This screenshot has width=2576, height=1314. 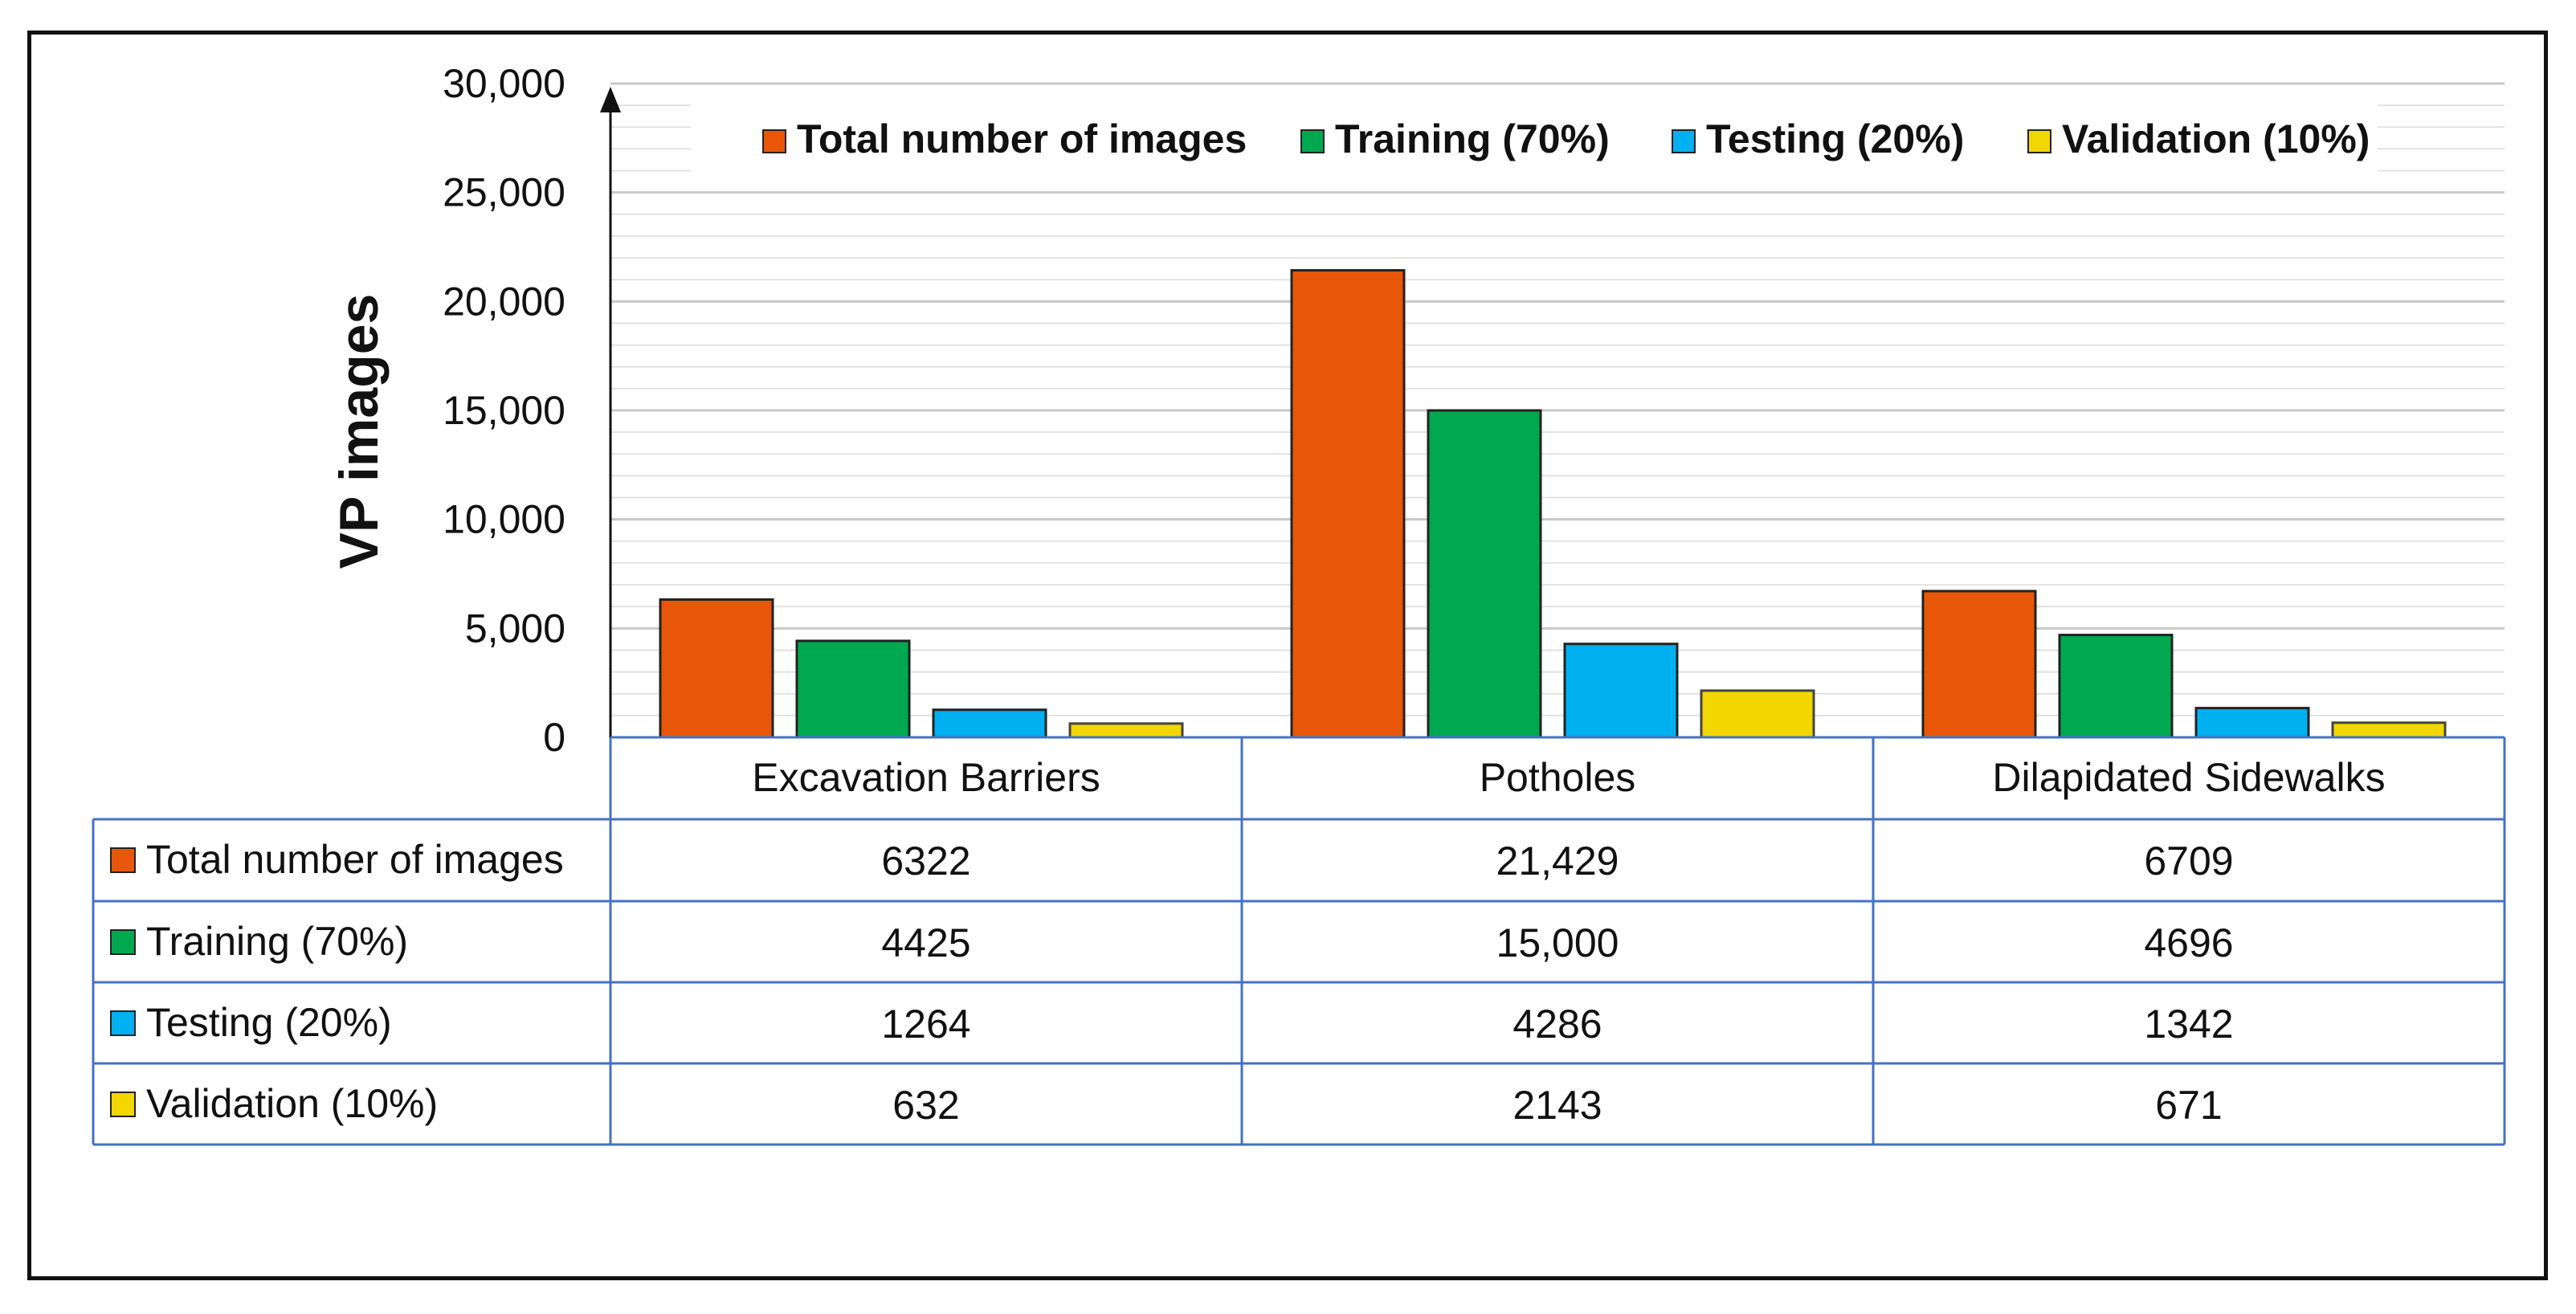 What do you see at coordinates (1126, 730) in the screenshot?
I see `bar-validation-10--0` at bounding box center [1126, 730].